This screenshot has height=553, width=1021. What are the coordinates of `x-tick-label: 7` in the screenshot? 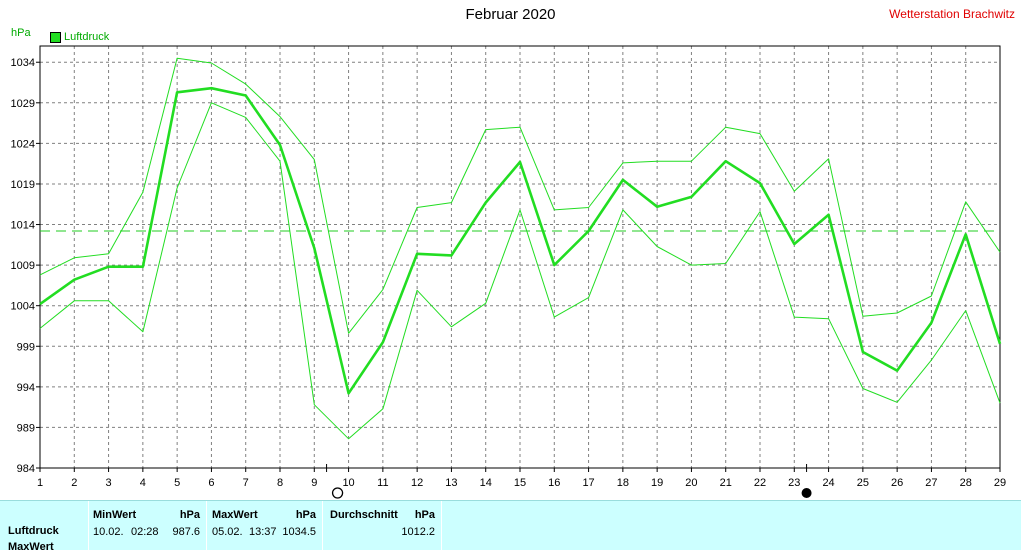 It's located at (246, 483).